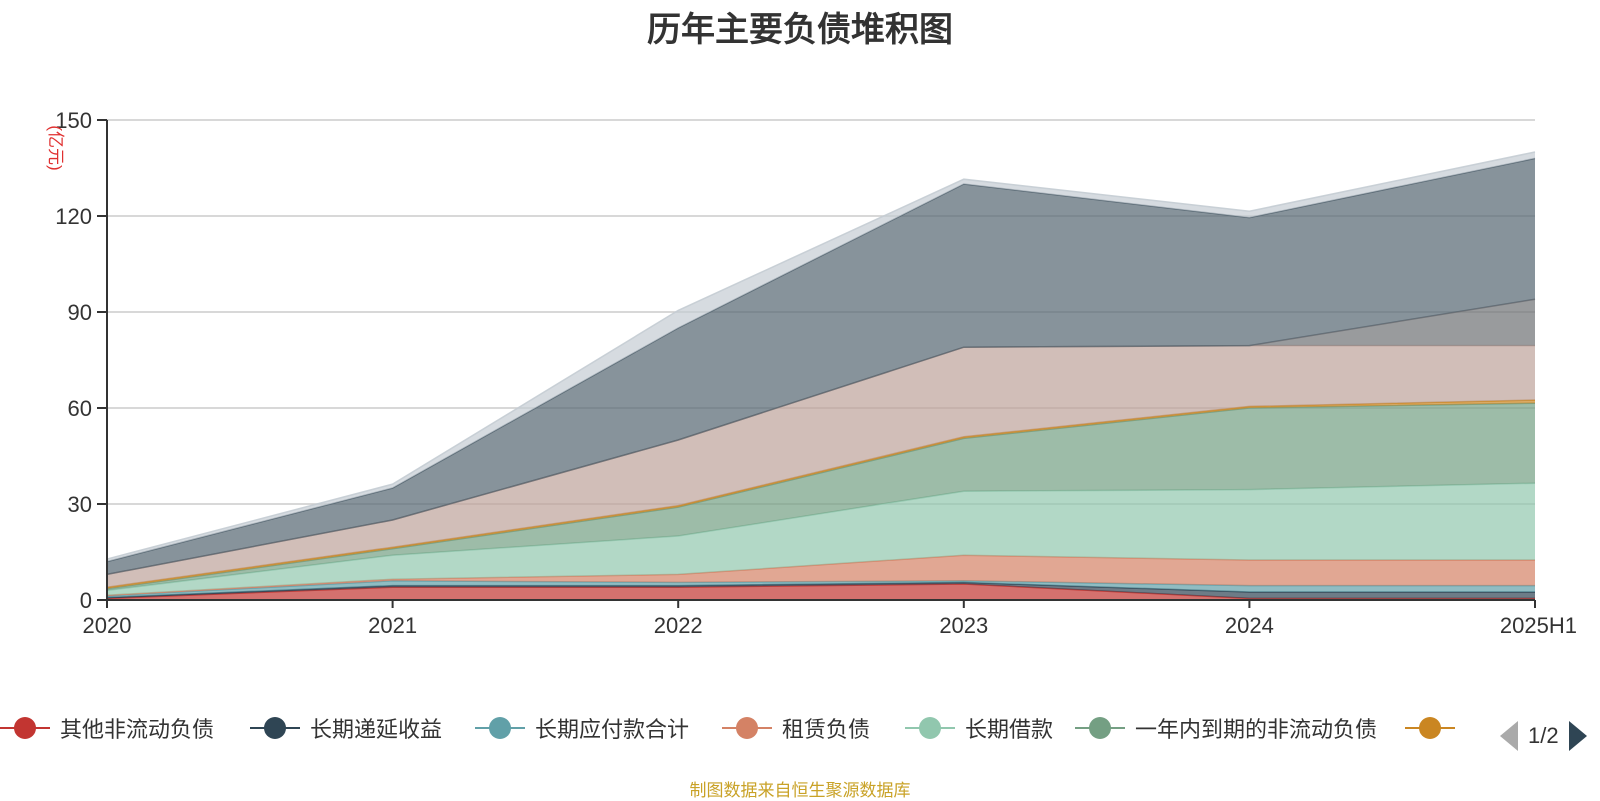  What do you see at coordinates (55, 147) in the screenshot?
I see `y-axis-unit-label: (亿元)` at bounding box center [55, 147].